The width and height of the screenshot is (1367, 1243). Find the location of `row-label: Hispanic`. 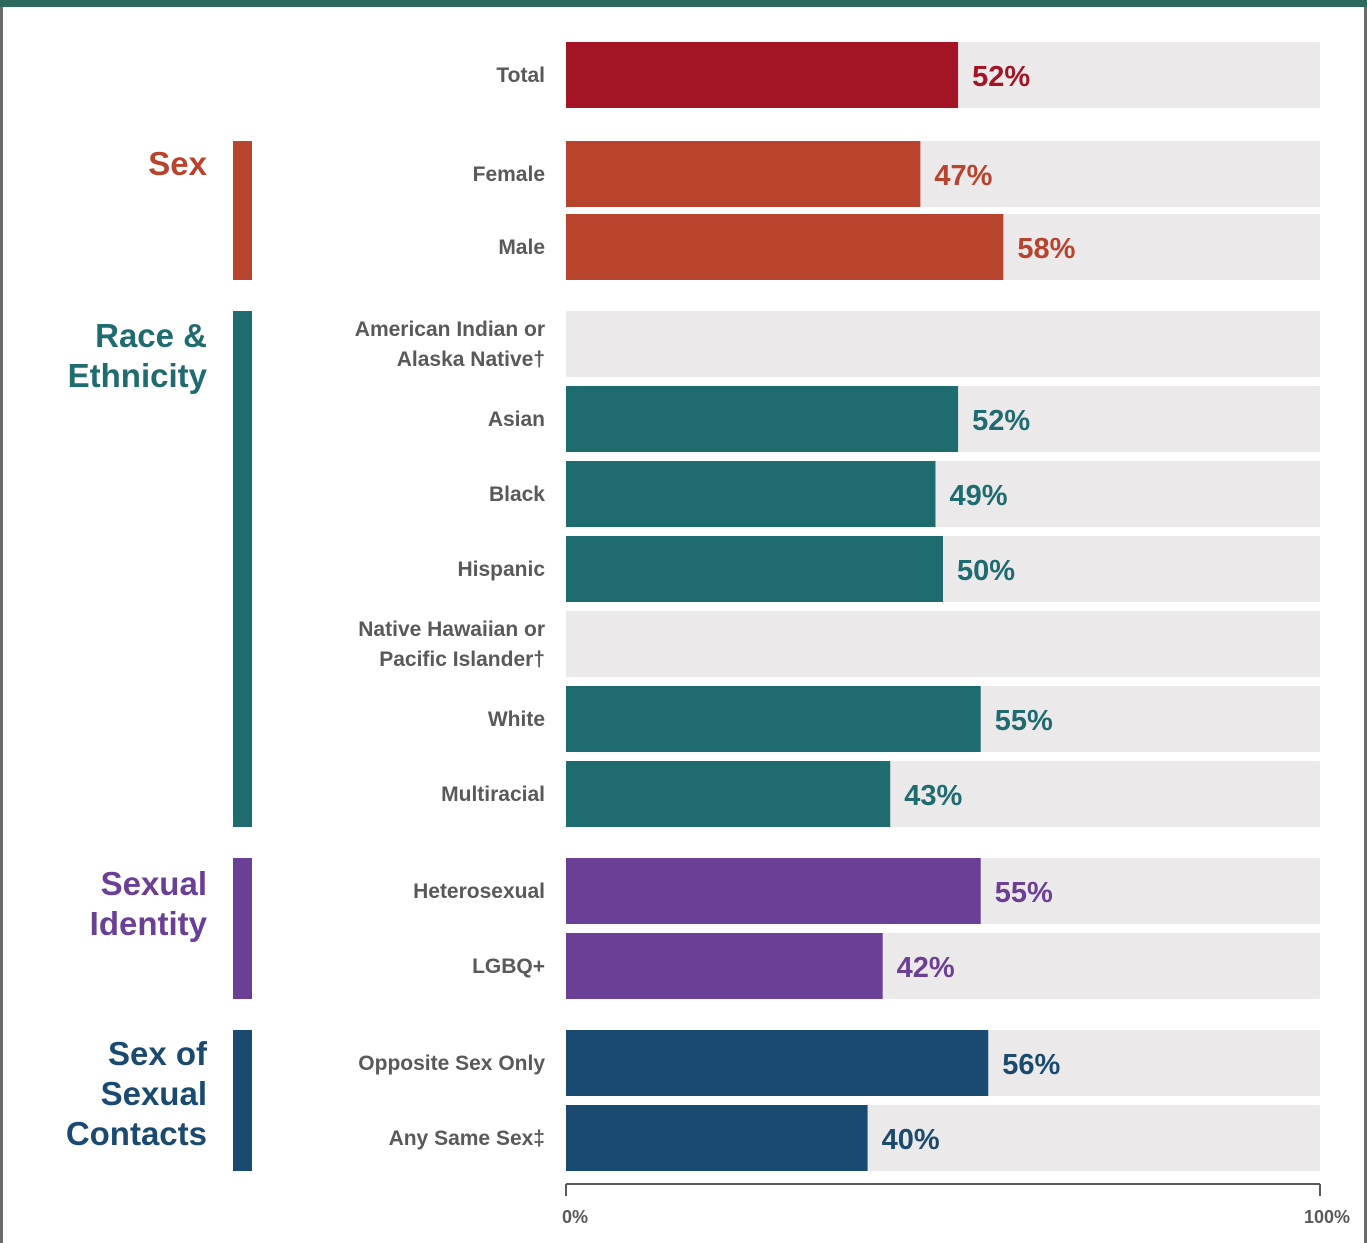

row-label: Hispanic is located at coordinates (501, 569).